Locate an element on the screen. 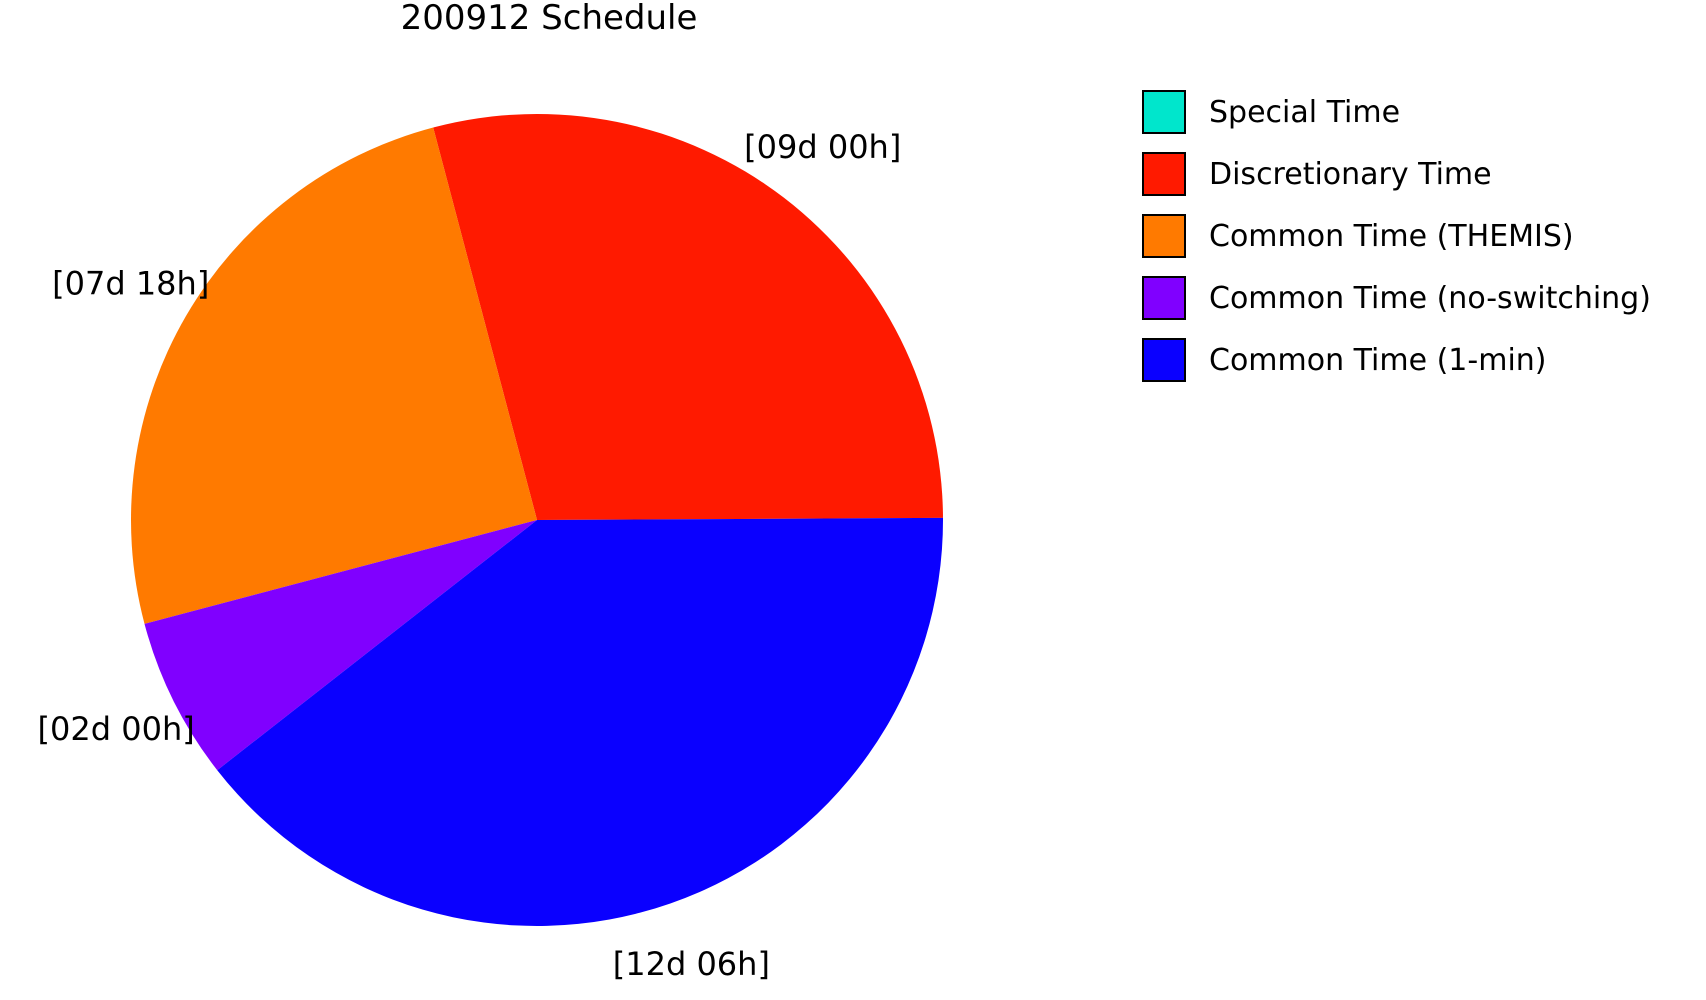 The width and height of the screenshot is (1706, 1000). slice-label-common-time-1-min: [12d 06h] is located at coordinates (691, 964).